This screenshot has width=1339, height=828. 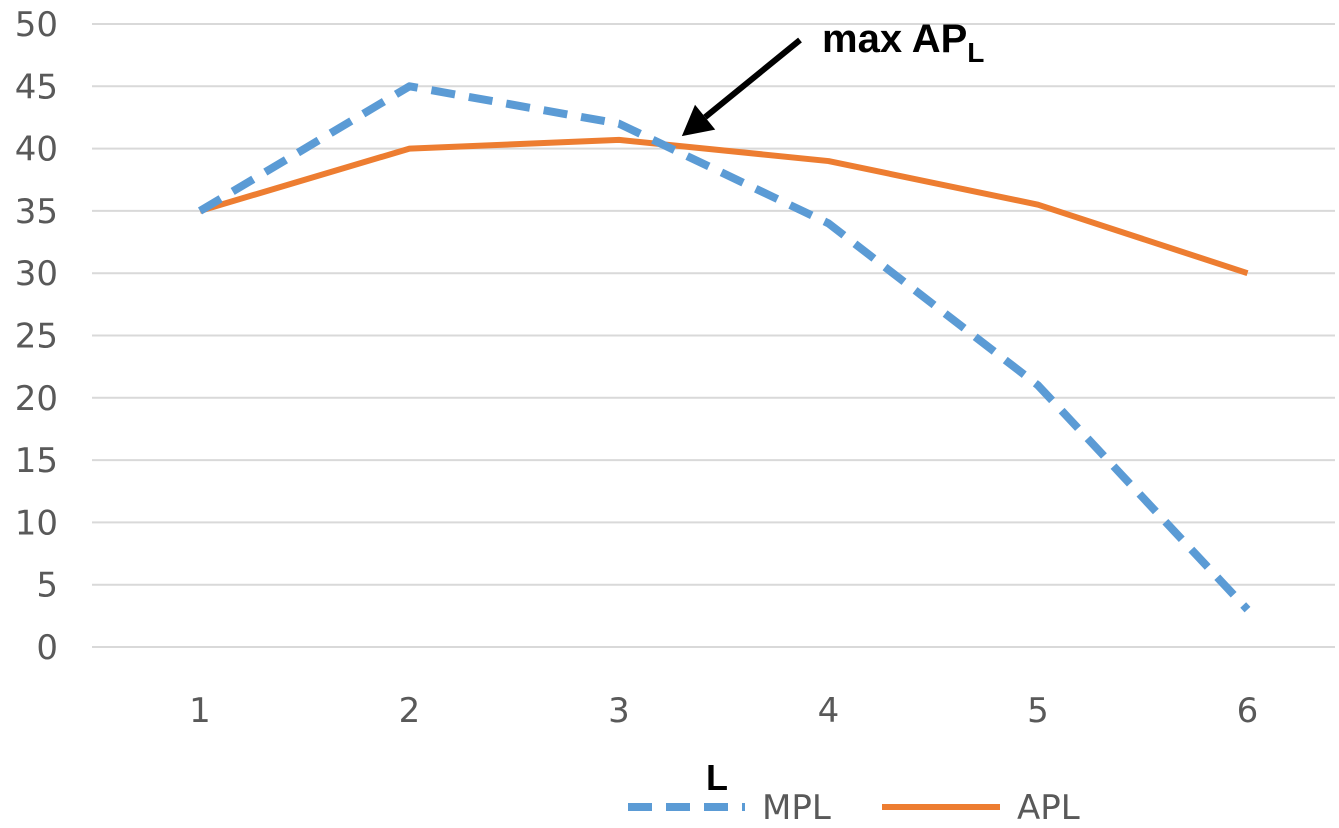 I want to click on y-tick-label: 40, so click(x=36, y=150).